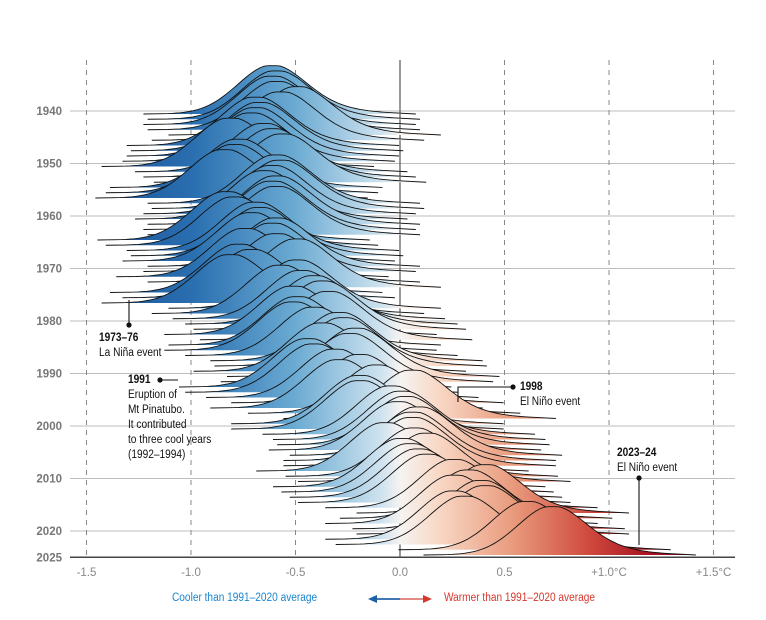 The width and height of the screenshot is (766, 620). I want to click on y-tick-label: 2020, so click(49, 532).